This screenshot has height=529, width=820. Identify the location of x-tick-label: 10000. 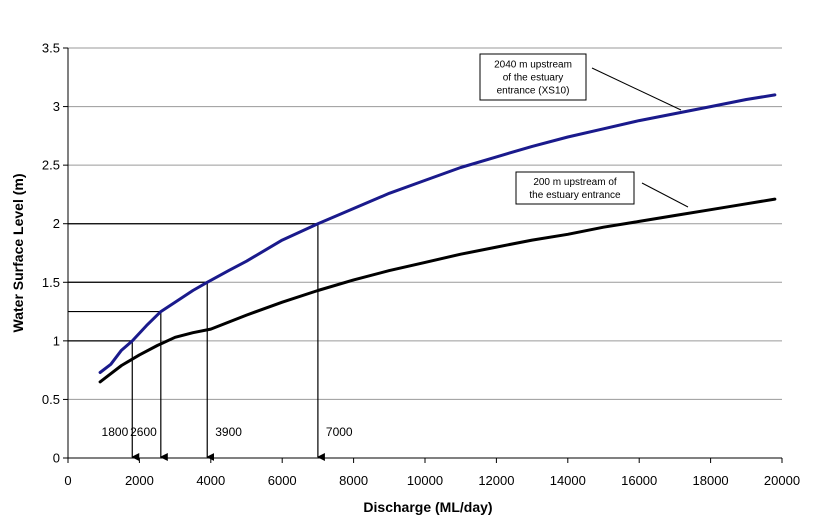
(425, 480).